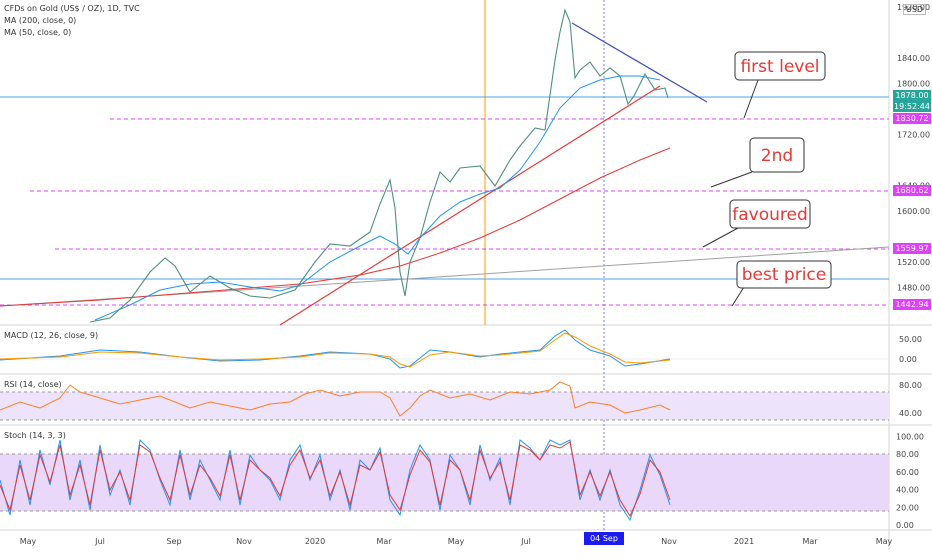 The height and width of the screenshot is (558, 932). Describe the element at coordinates (35, 435) in the screenshot. I see `stoch-legend: Stoch (14, 3, 3)` at that location.